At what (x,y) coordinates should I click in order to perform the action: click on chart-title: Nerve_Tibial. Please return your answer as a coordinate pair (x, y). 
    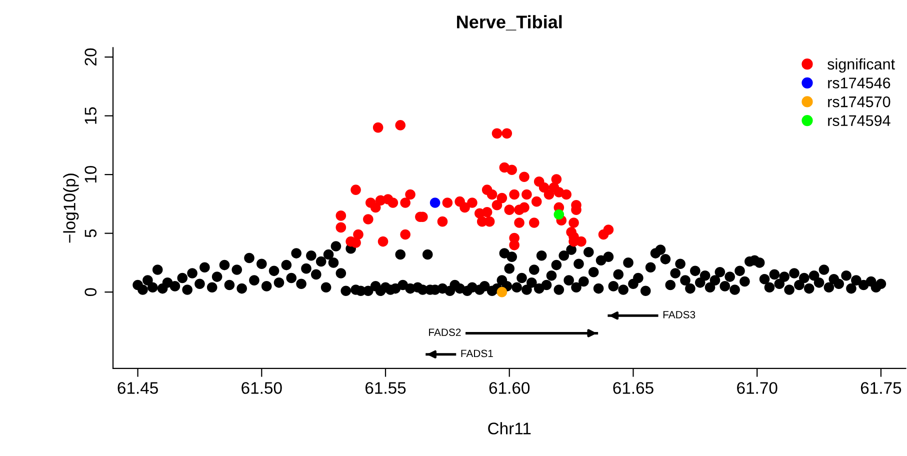
    Looking at the image, I should click on (509, 22).